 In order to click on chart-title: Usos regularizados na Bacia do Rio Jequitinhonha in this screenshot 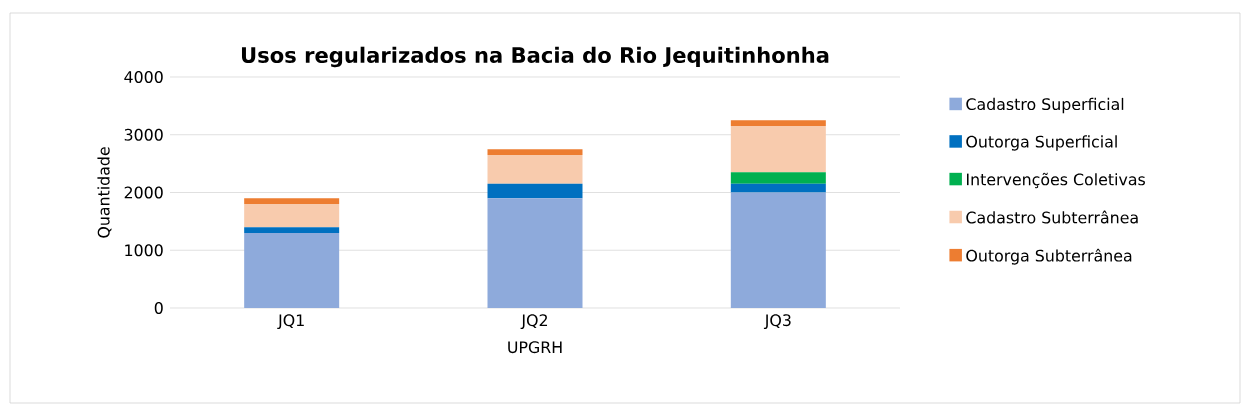, I will do `click(535, 57)`.